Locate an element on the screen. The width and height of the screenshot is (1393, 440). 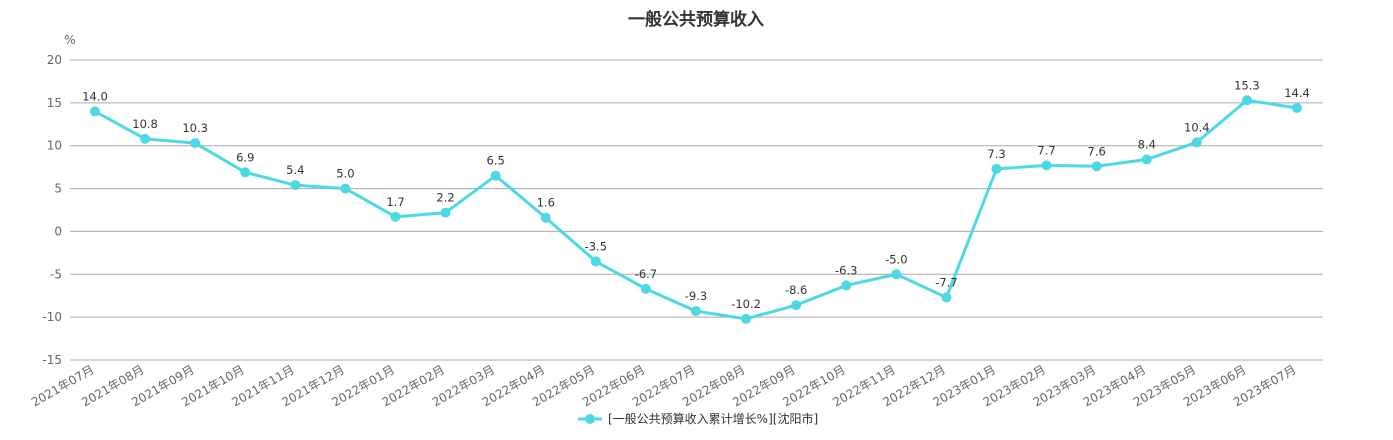
data-label: 1.6 is located at coordinates (546, 203).